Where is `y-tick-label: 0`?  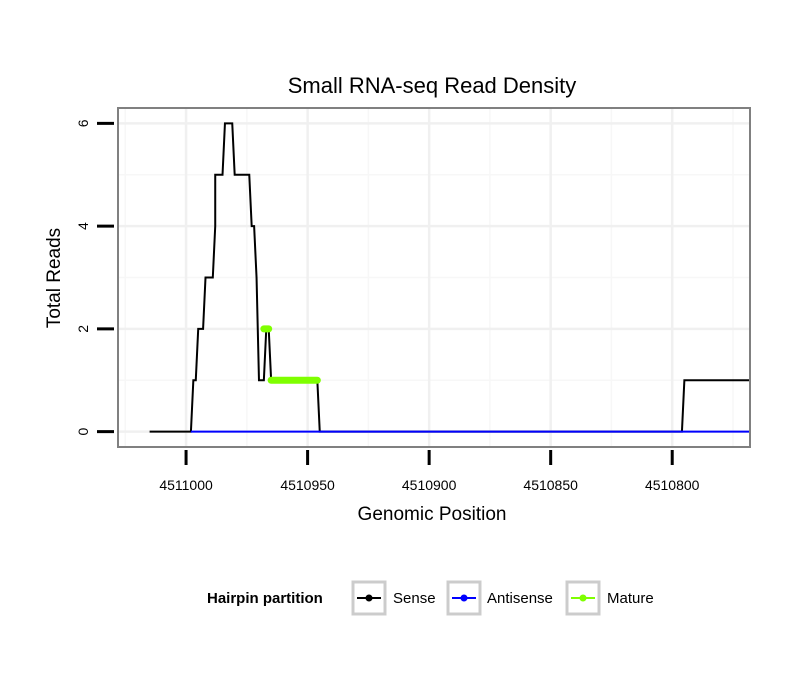 y-tick-label: 0 is located at coordinates (83, 431).